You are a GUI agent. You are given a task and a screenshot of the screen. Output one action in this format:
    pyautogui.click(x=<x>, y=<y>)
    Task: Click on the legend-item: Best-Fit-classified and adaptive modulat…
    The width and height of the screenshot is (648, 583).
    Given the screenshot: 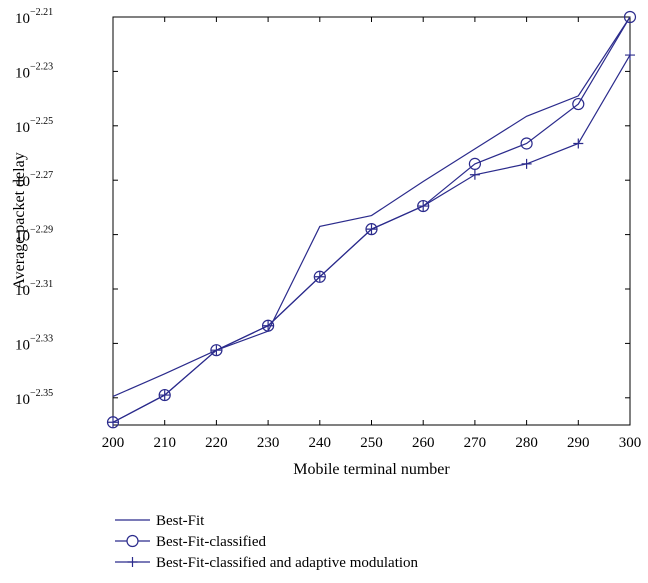 What is the action you would take?
    pyautogui.click(x=267, y=563)
    